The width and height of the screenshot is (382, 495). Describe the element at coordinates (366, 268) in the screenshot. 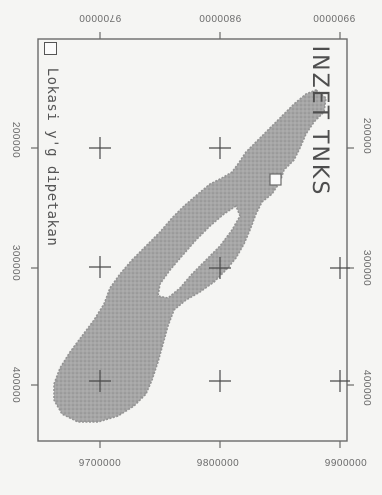

I see `grid-label-right: 300000` at that location.